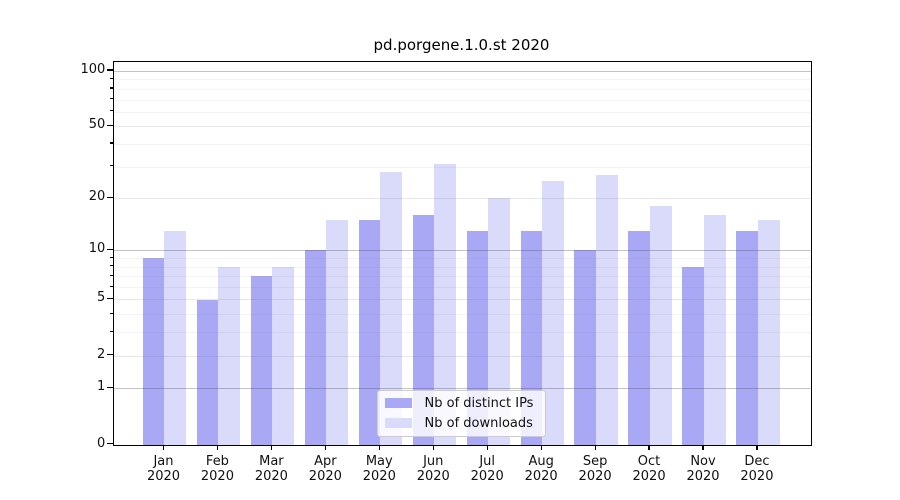  I want to click on bar-distinct-ips-feb, so click(207, 372).